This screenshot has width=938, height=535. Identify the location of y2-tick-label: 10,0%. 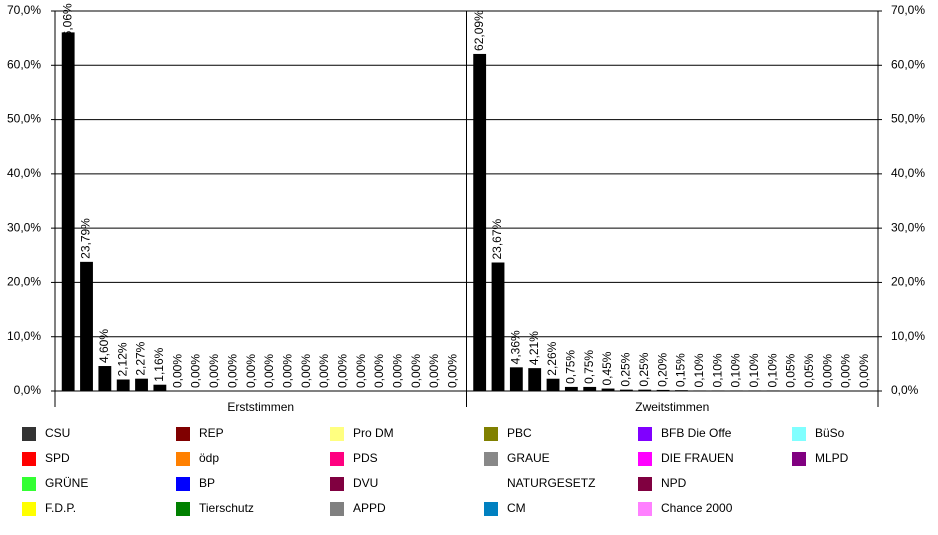
(908, 336).